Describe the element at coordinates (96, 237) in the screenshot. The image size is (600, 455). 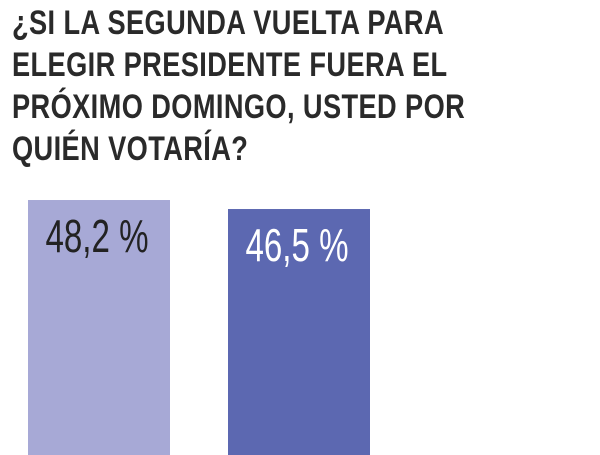
I see `value-label: 48,2 %` at that location.